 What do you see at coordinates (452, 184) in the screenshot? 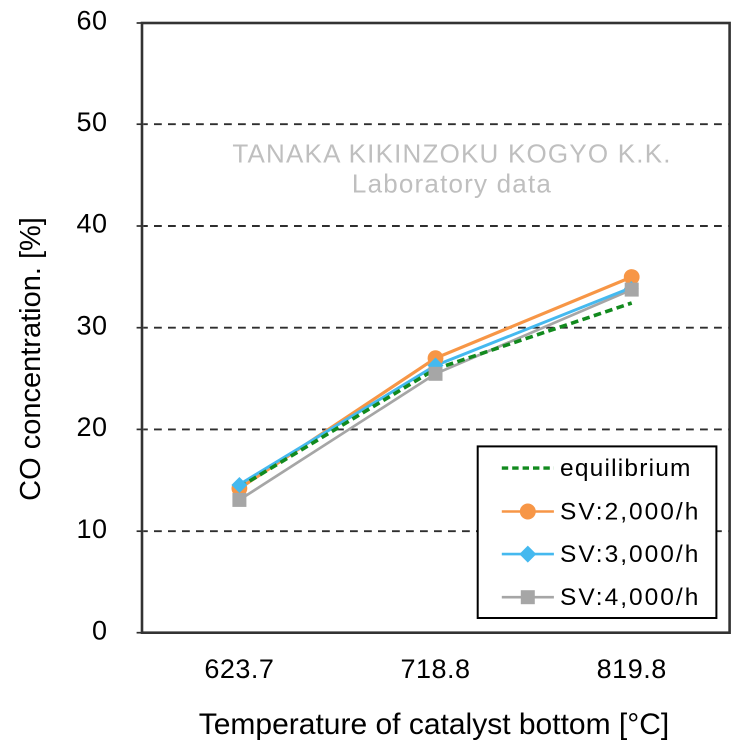
I see `svg-text: Laboratory data` at bounding box center [452, 184].